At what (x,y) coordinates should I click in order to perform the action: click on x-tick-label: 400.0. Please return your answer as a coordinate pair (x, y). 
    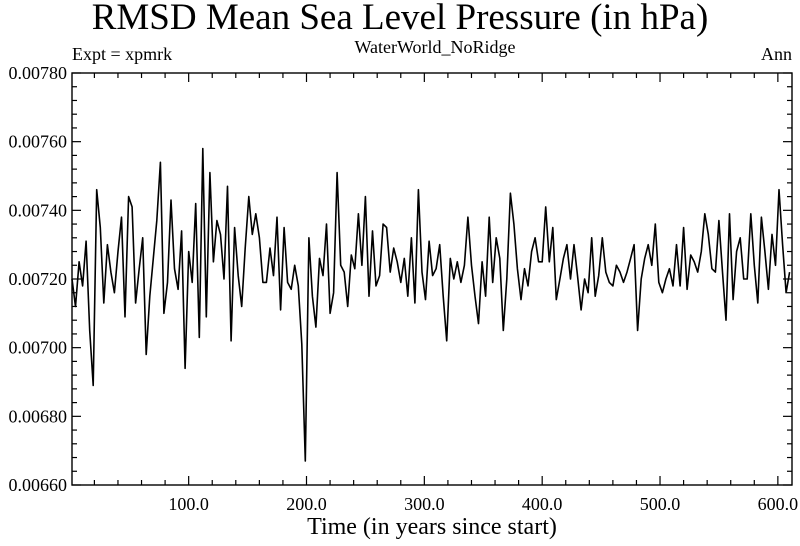
    Looking at the image, I should click on (542, 504).